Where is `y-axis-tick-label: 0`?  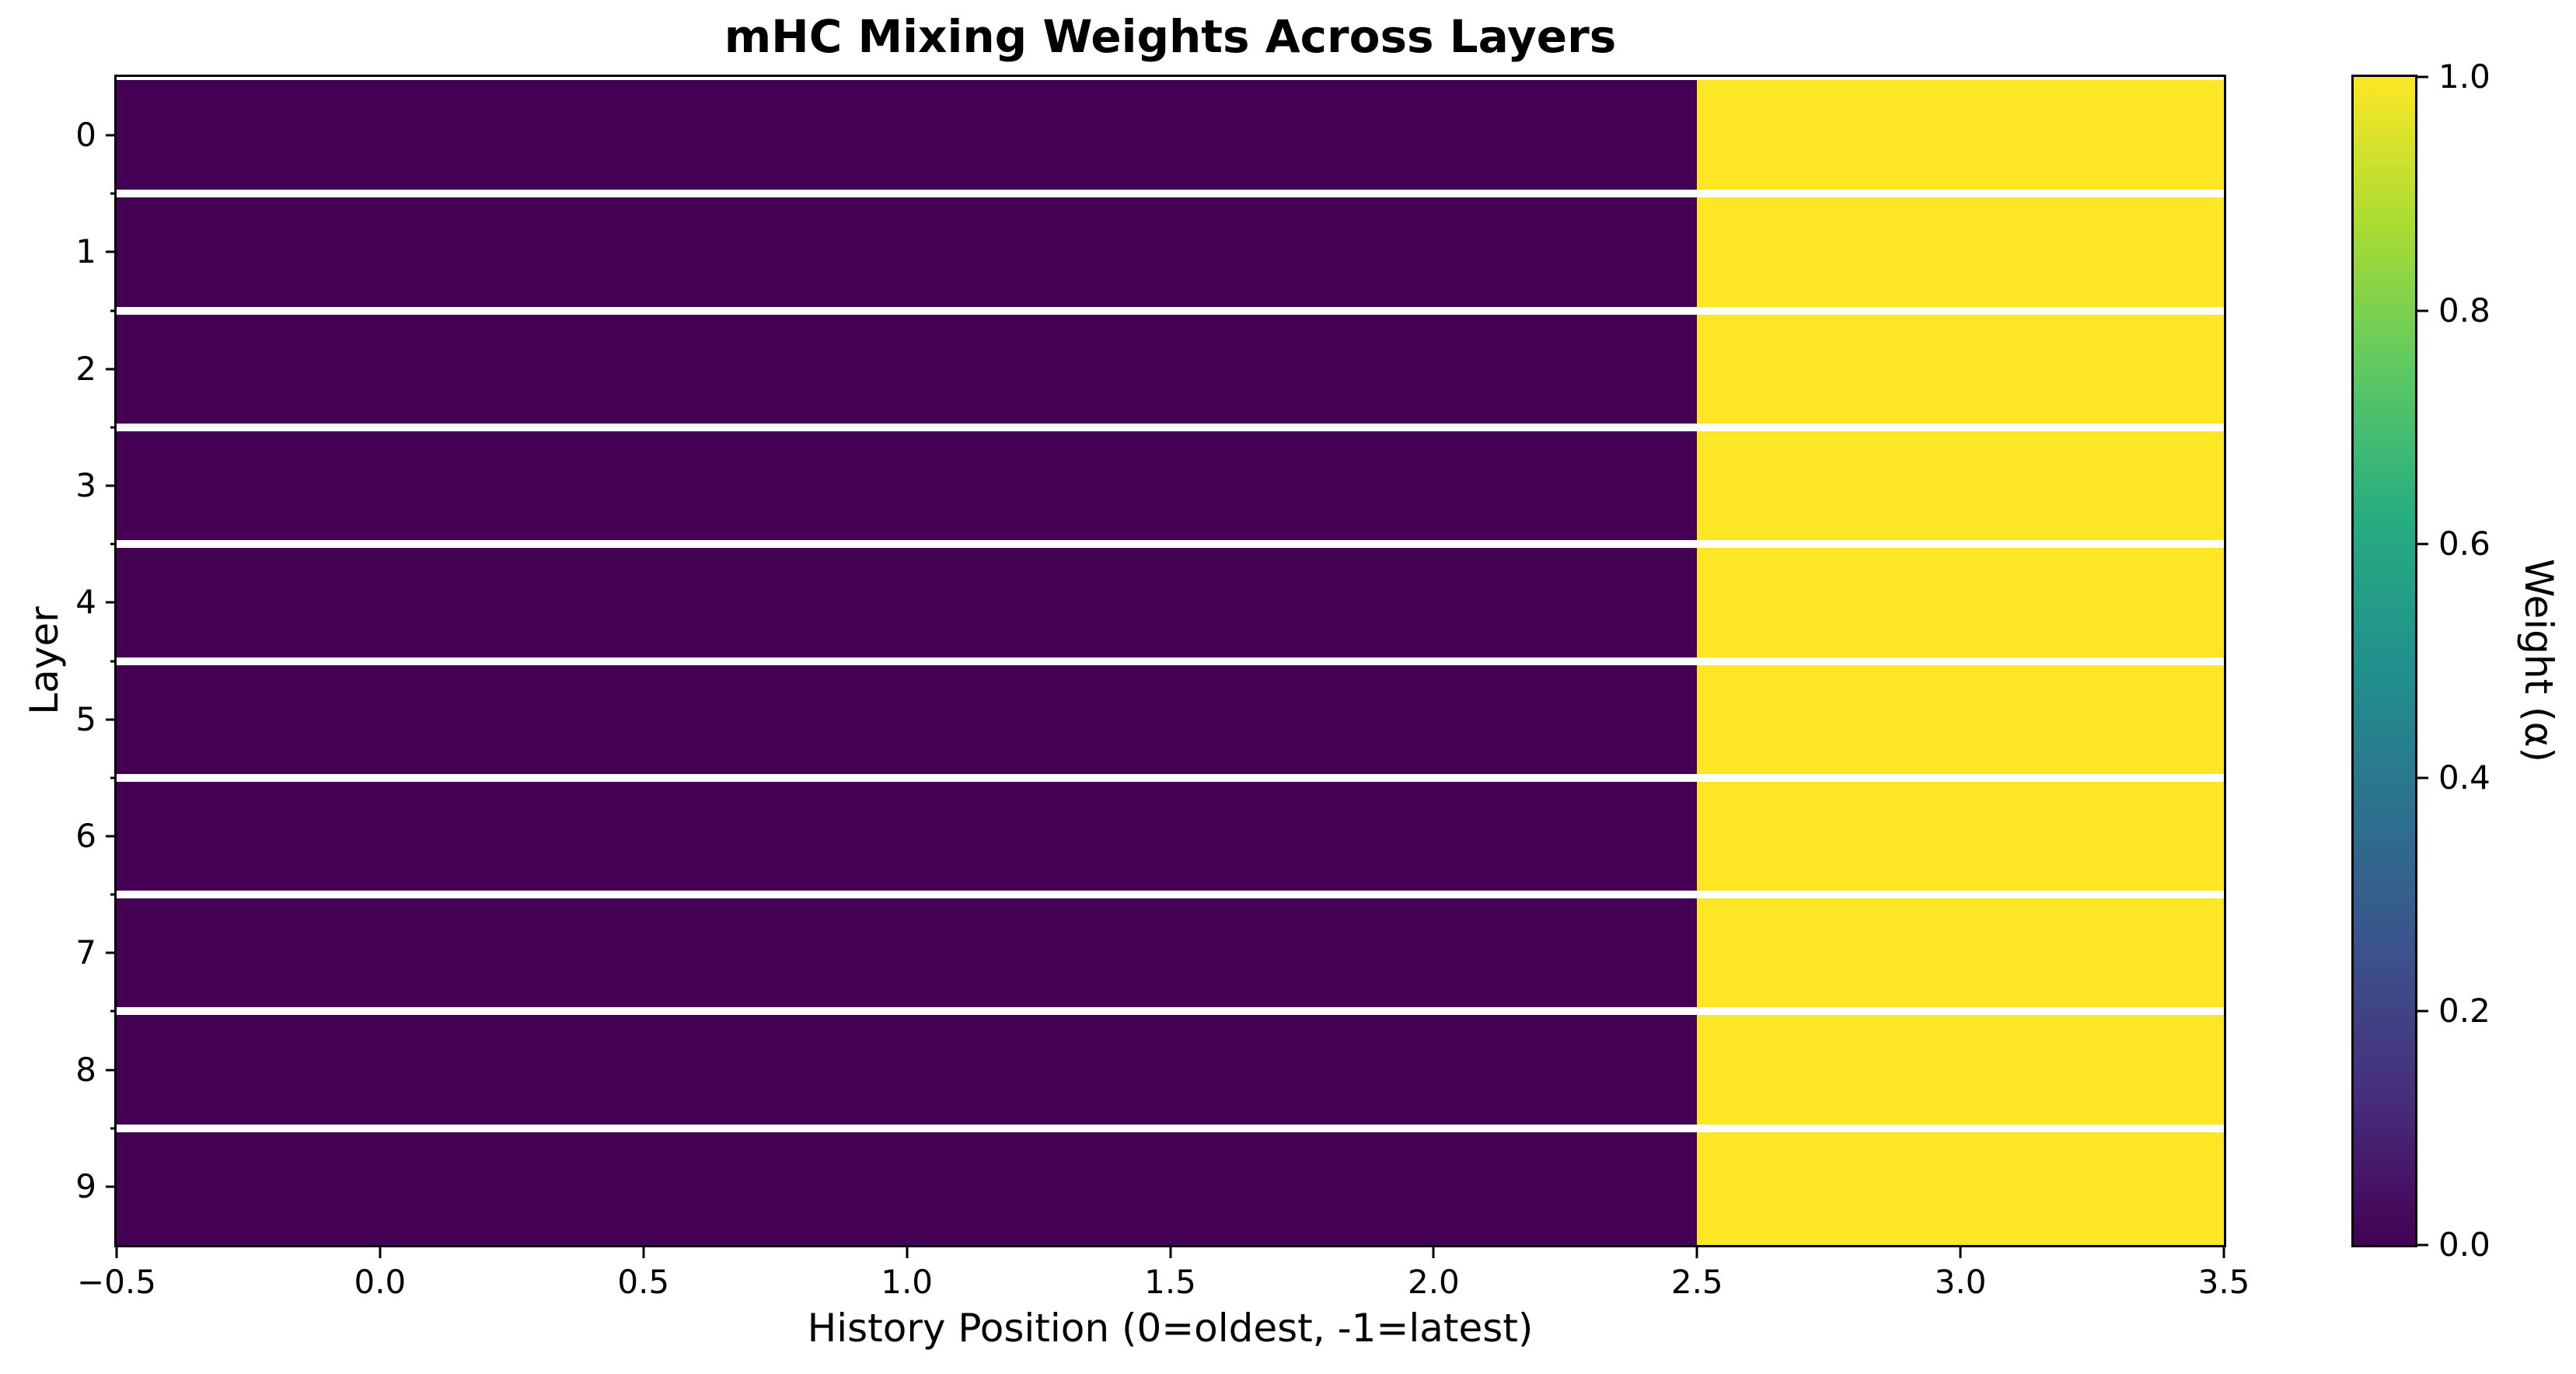 y-axis-tick-label: 0 is located at coordinates (86, 135).